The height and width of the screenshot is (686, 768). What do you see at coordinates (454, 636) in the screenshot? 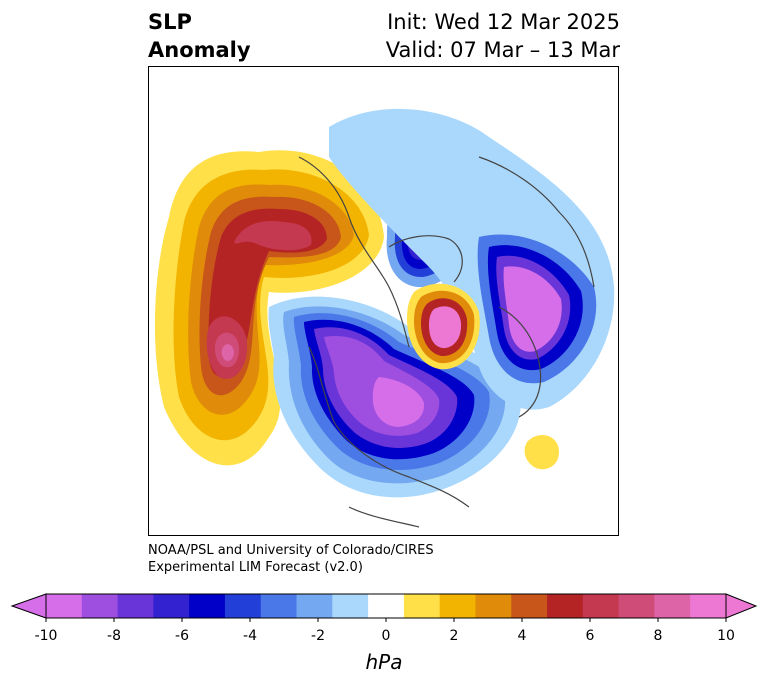
I see `colorbar-tick-label: 2` at bounding box center [454, 636].